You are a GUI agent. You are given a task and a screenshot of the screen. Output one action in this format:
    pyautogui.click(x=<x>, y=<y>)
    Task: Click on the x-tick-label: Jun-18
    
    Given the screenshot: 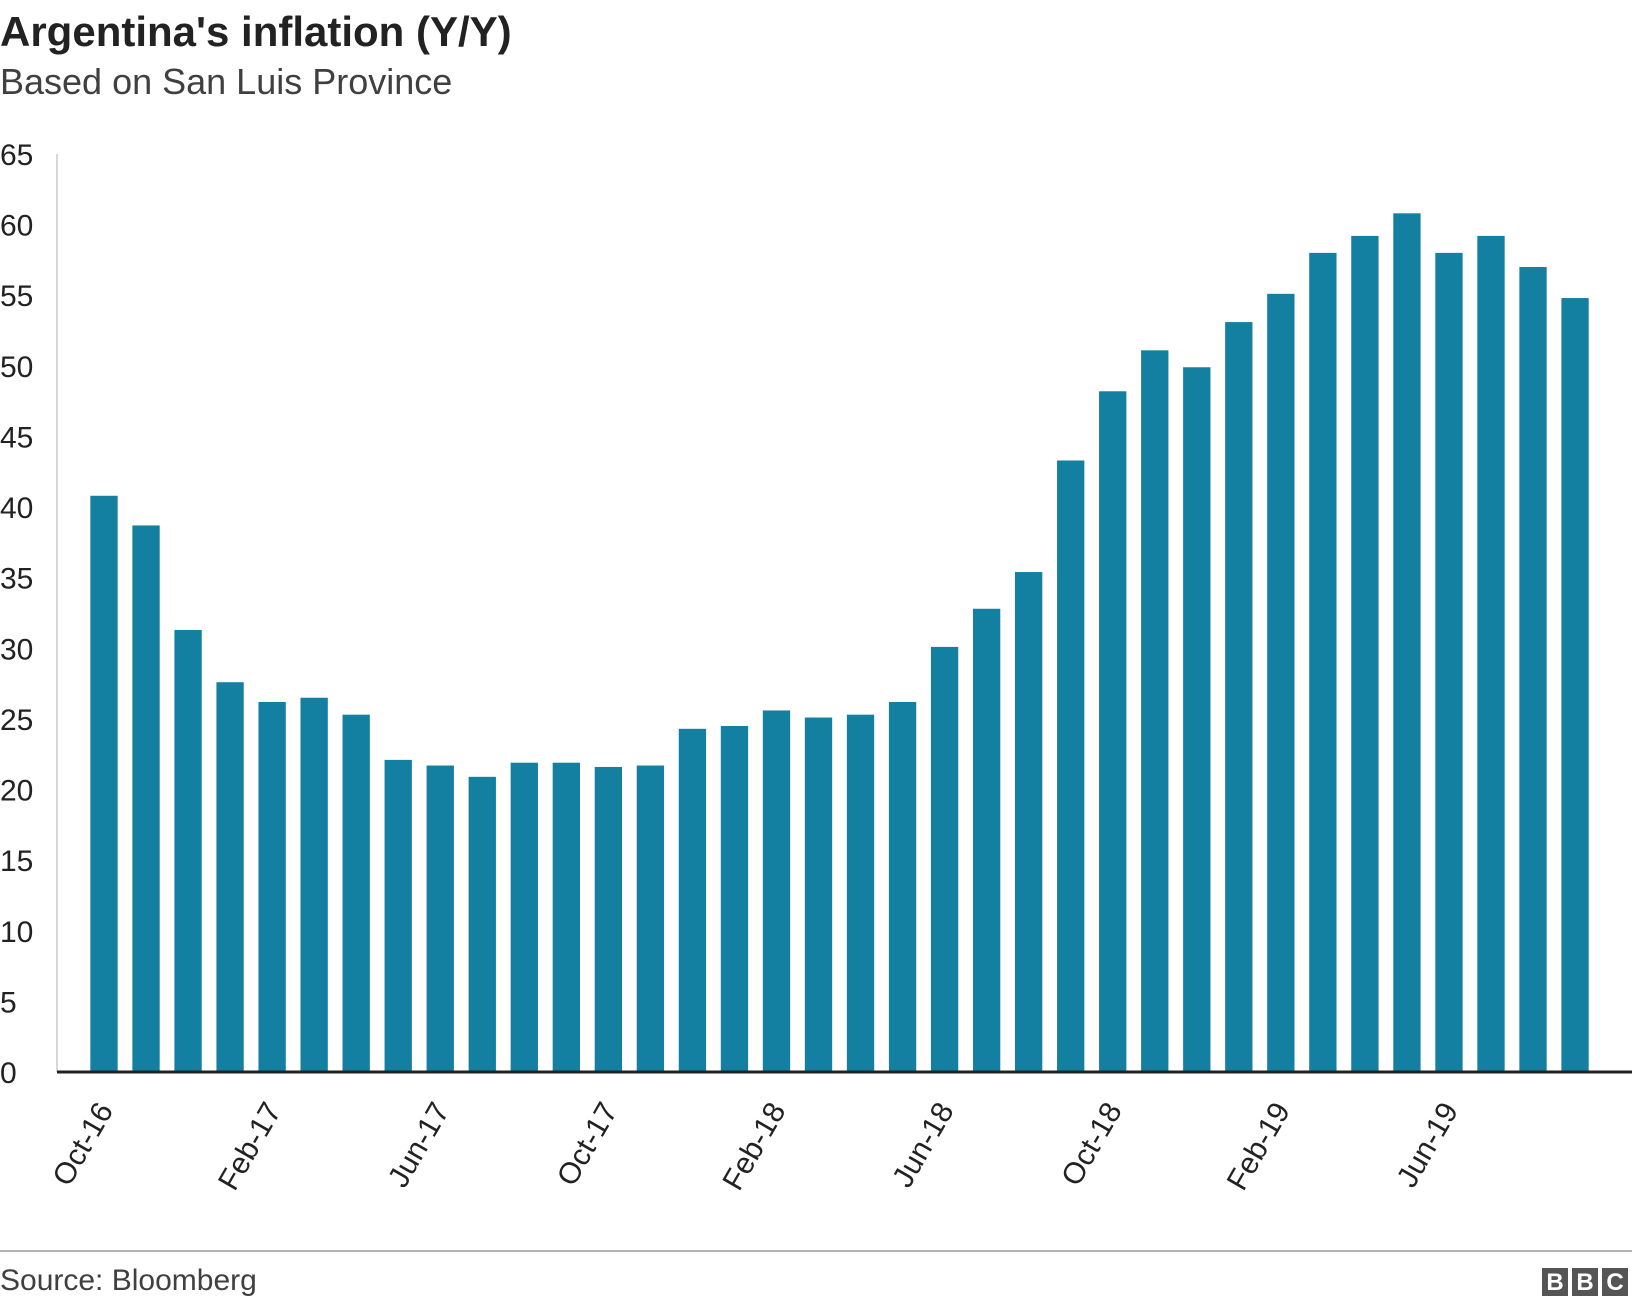 What is the action you would take?
    pyautogui.click(x=923, y=1145)
    